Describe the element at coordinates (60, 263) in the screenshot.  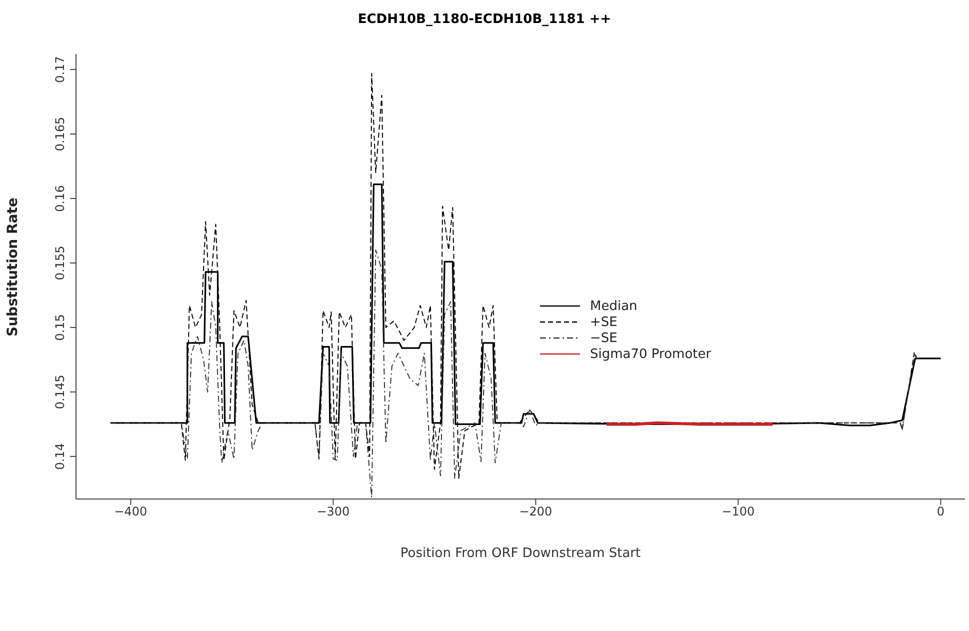
I see `y-tick-label: 0.155` at that location.